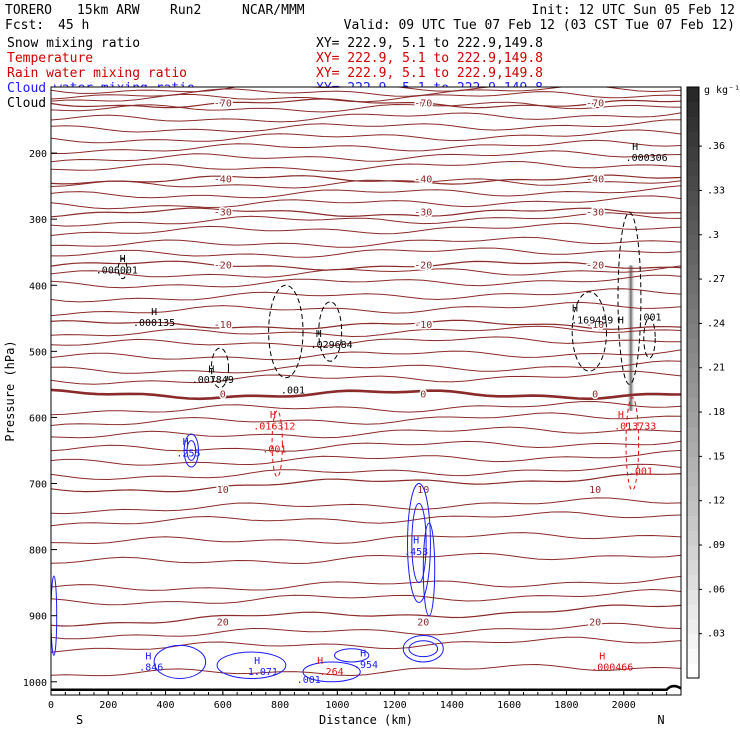  What do you see at coordinates (73, 43) in the screenshot?
I see `field-name: Snow mixing ratio` at bounding box center [73, 43].